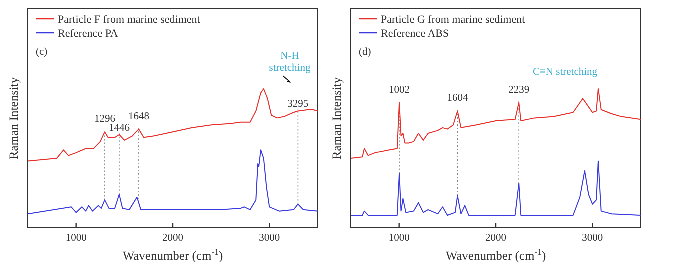  What do you see at coordinates (458, 98) in the screenshot?
I see `ref-line-label: 1604` at bounding box center [458, 98].